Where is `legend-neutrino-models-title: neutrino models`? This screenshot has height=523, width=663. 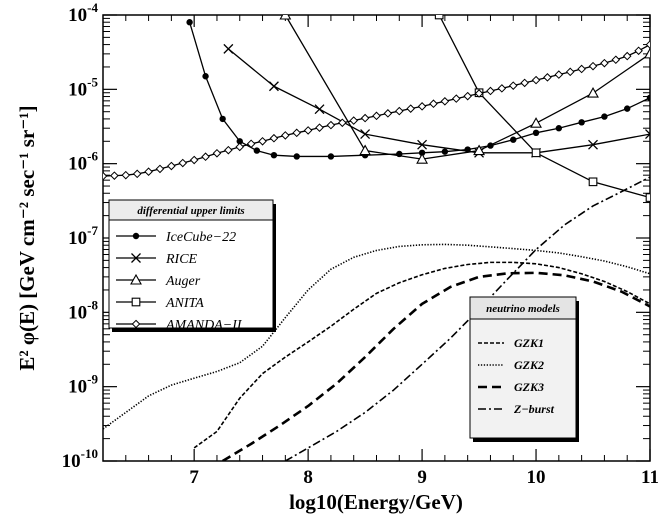 legend-neutrino-models-title: neutrino models is located at coordinates (523, 309).